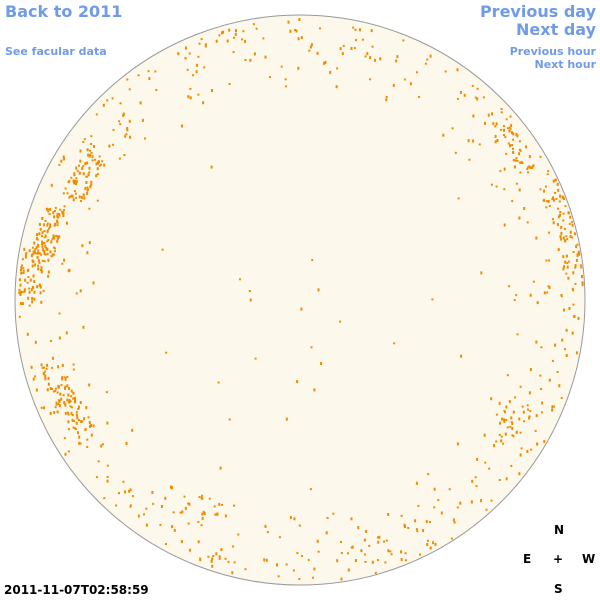 The height and width of the screenshot is (600, 600). Describe the element at coordinates (64, 11) in the screenshot. I see `back-link: Back to 2011` at that location.